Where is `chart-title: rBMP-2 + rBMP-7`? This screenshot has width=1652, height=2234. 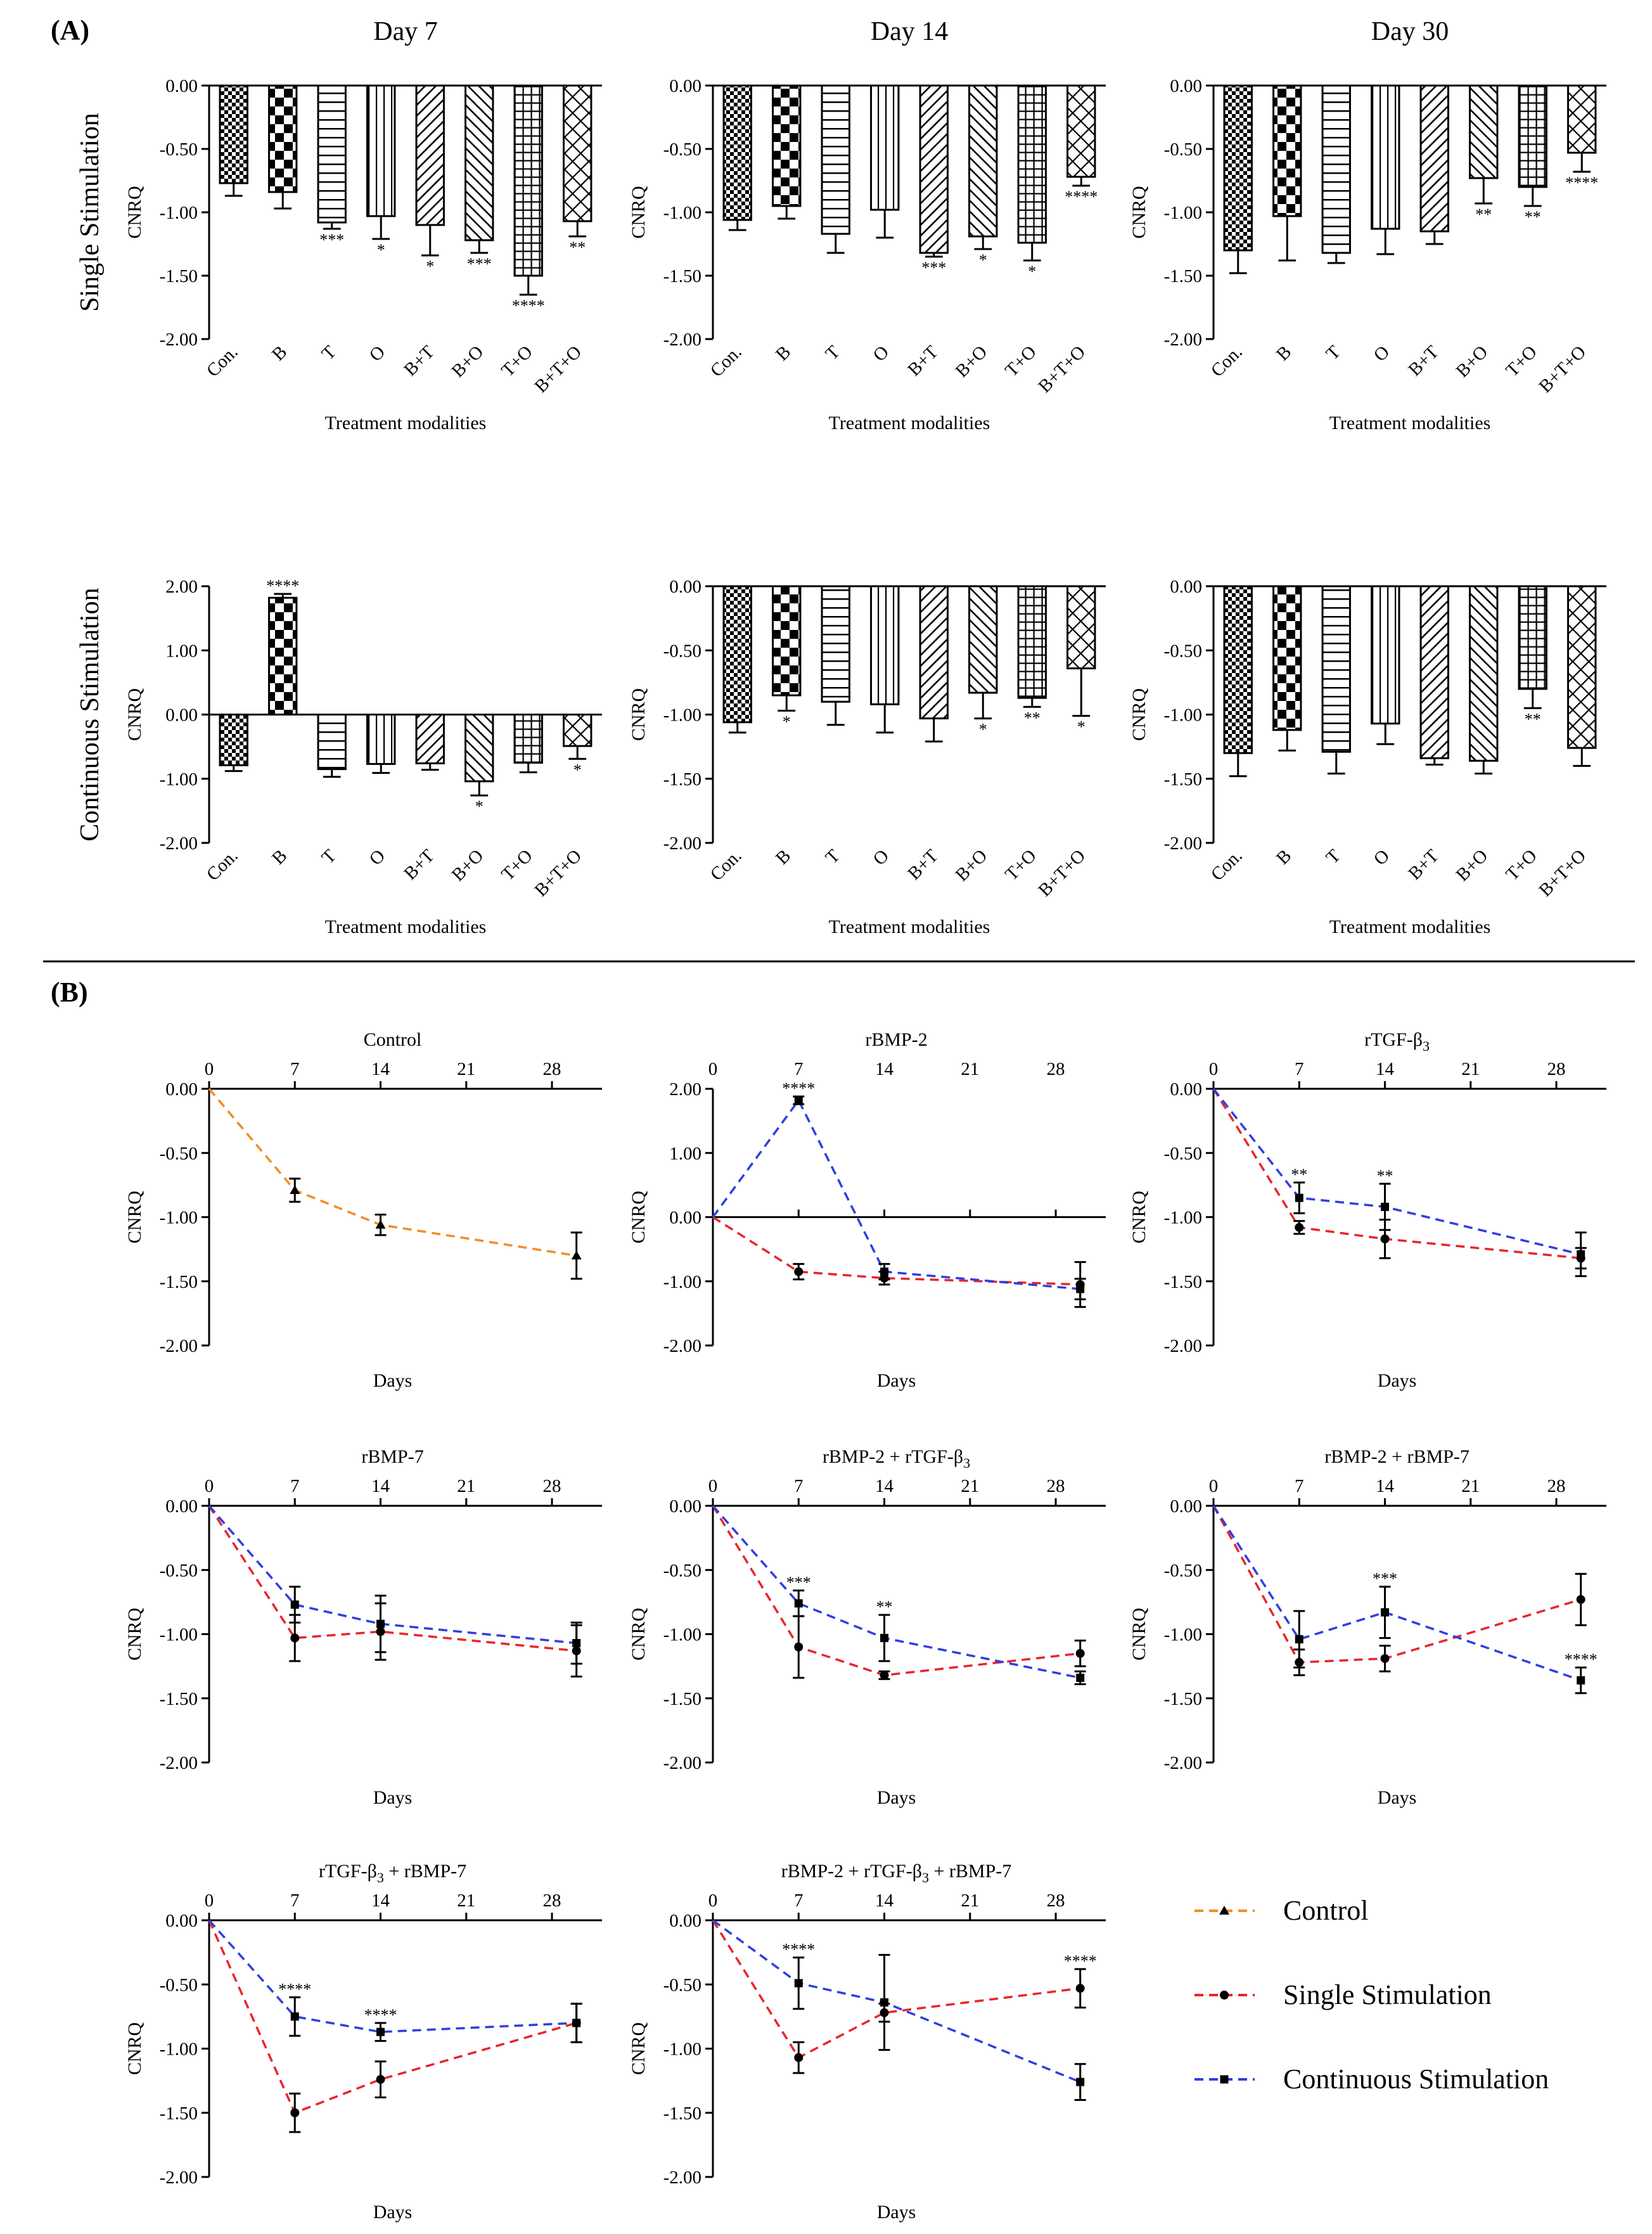 chart-title: rBMP-2 + rBMP-7 is located at coordinates (1397, 1456).